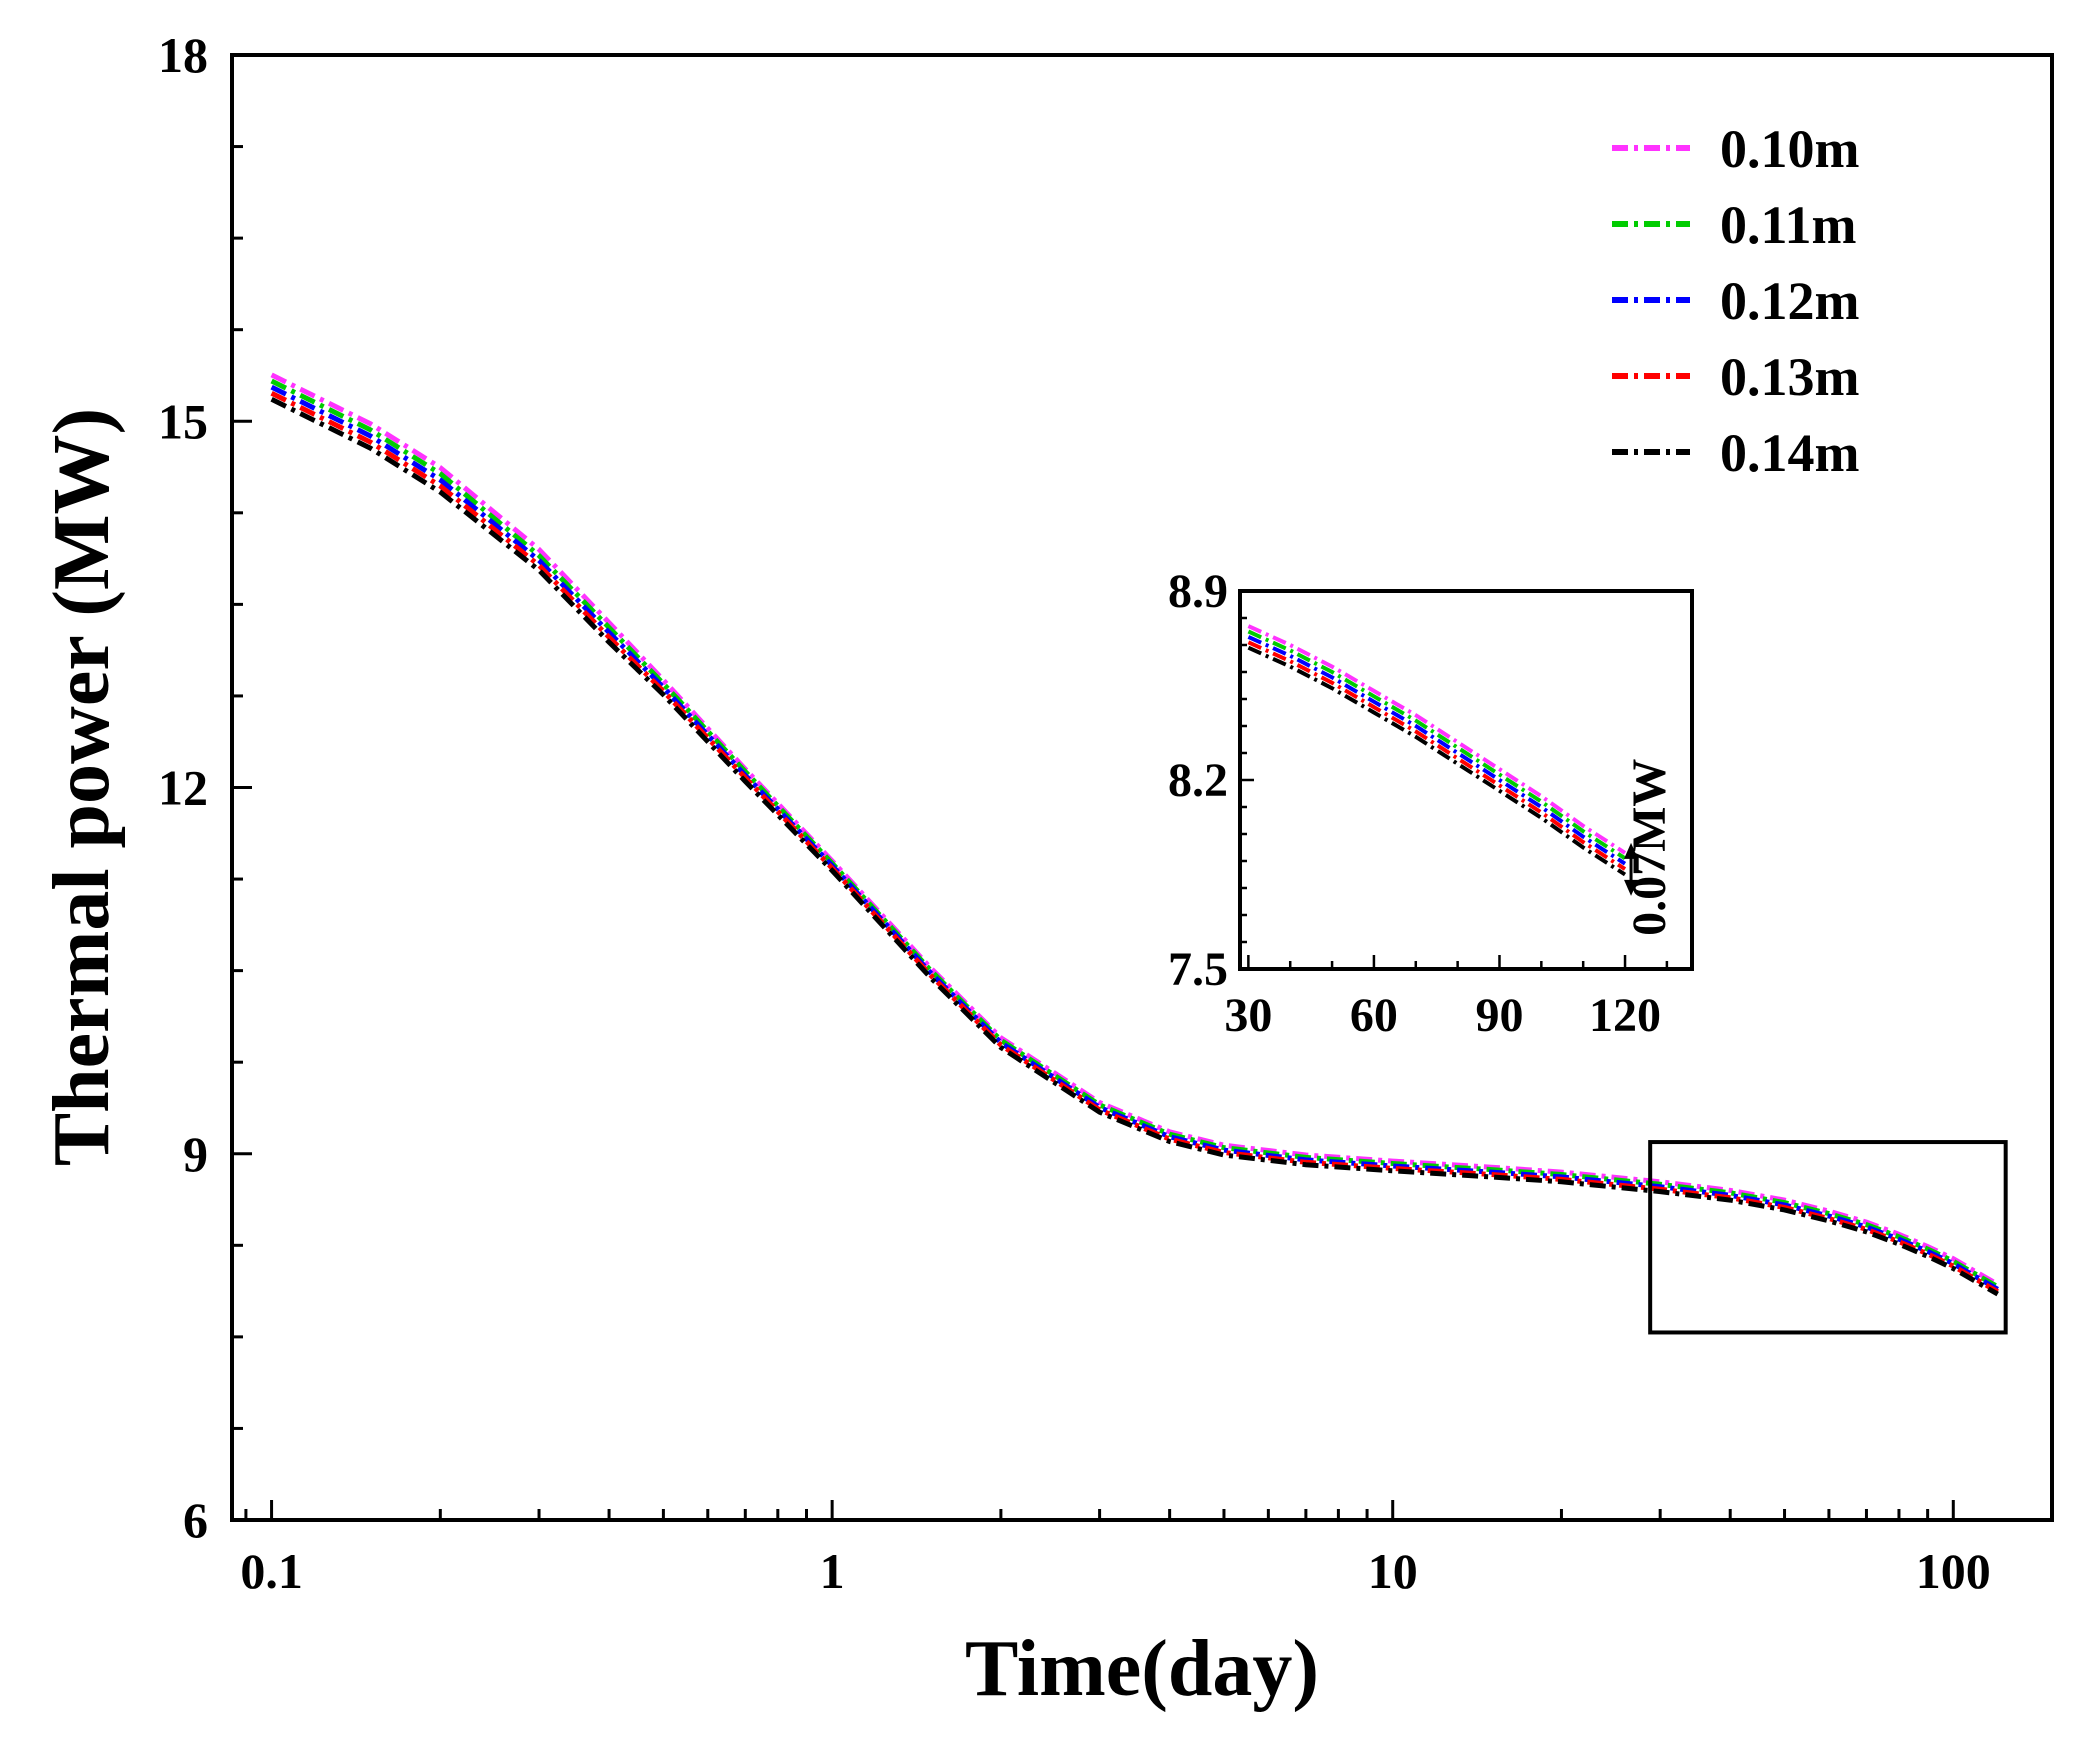 The image size is (2084, 1741). Describe the element at coordinates (1437, 744) in the screenshot. I see `inset-series-line-0.11m` at that location.